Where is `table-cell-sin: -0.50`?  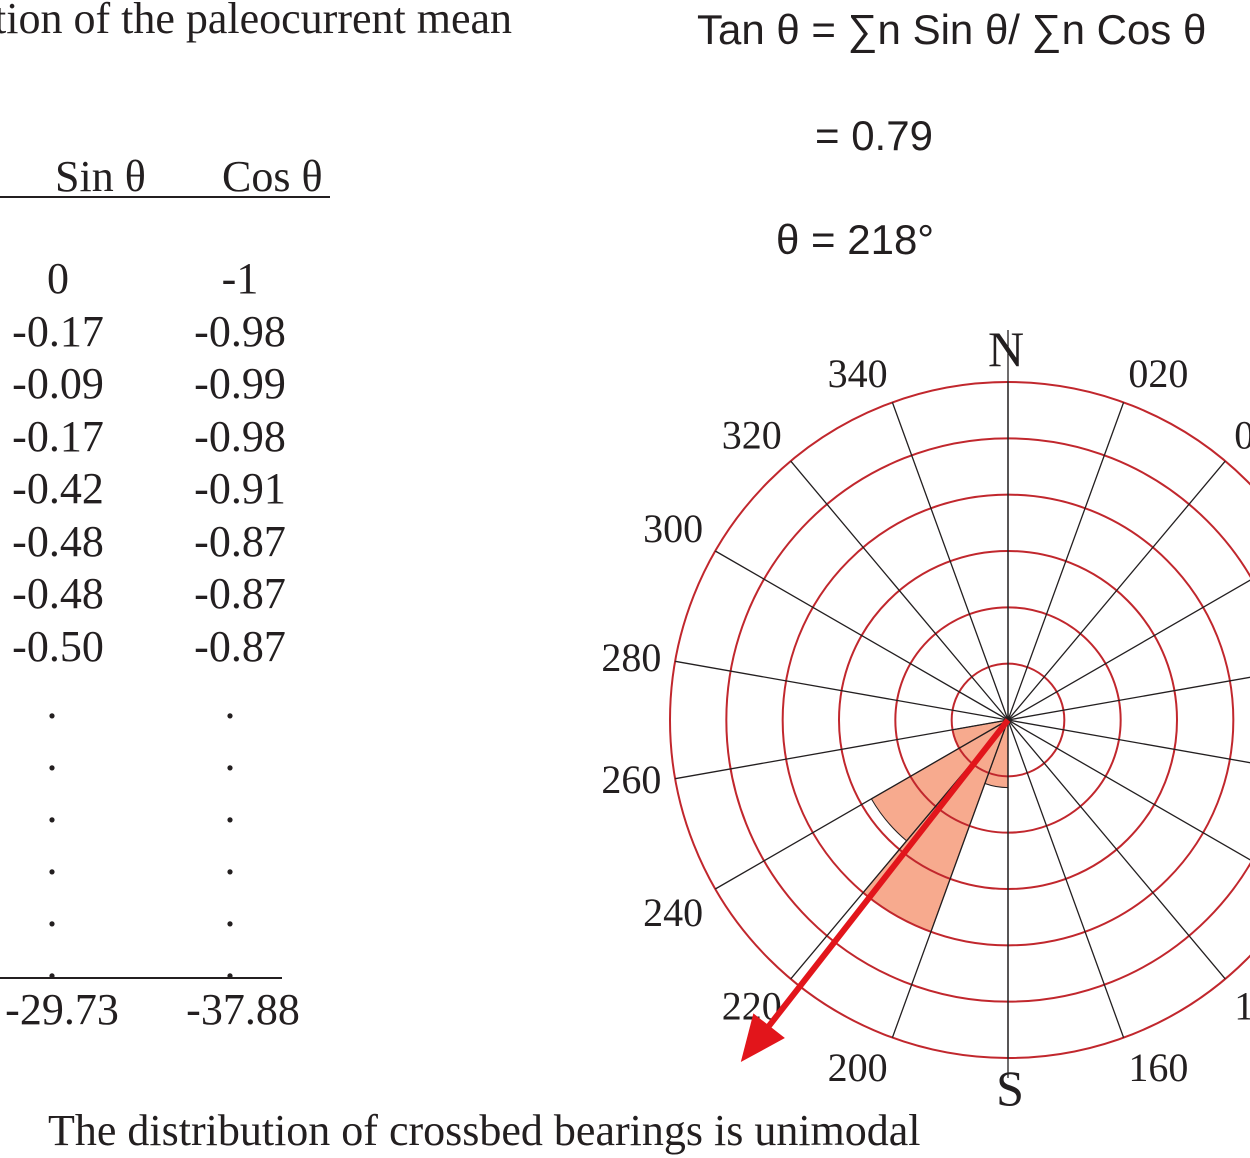 table-cell-sin: -0.50 is located at coordinates (58, 646).